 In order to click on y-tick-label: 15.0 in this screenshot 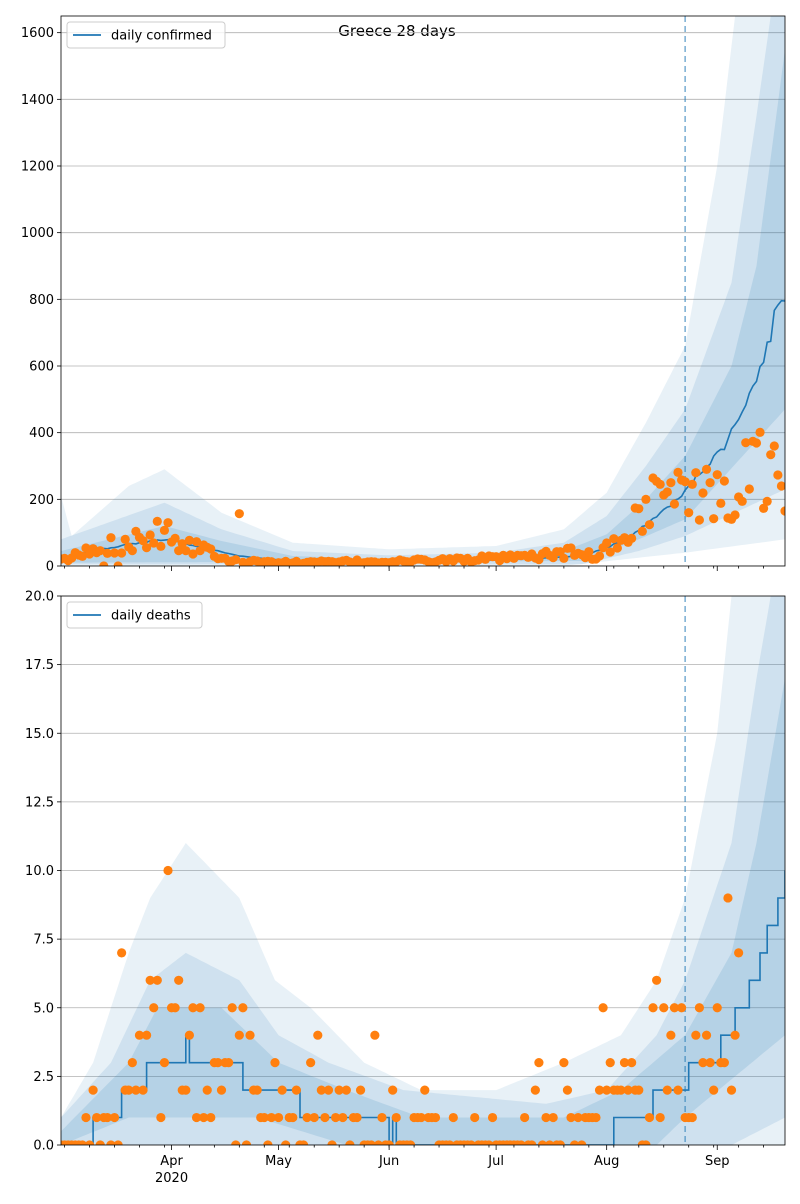, I will do `click(39, 734)`.